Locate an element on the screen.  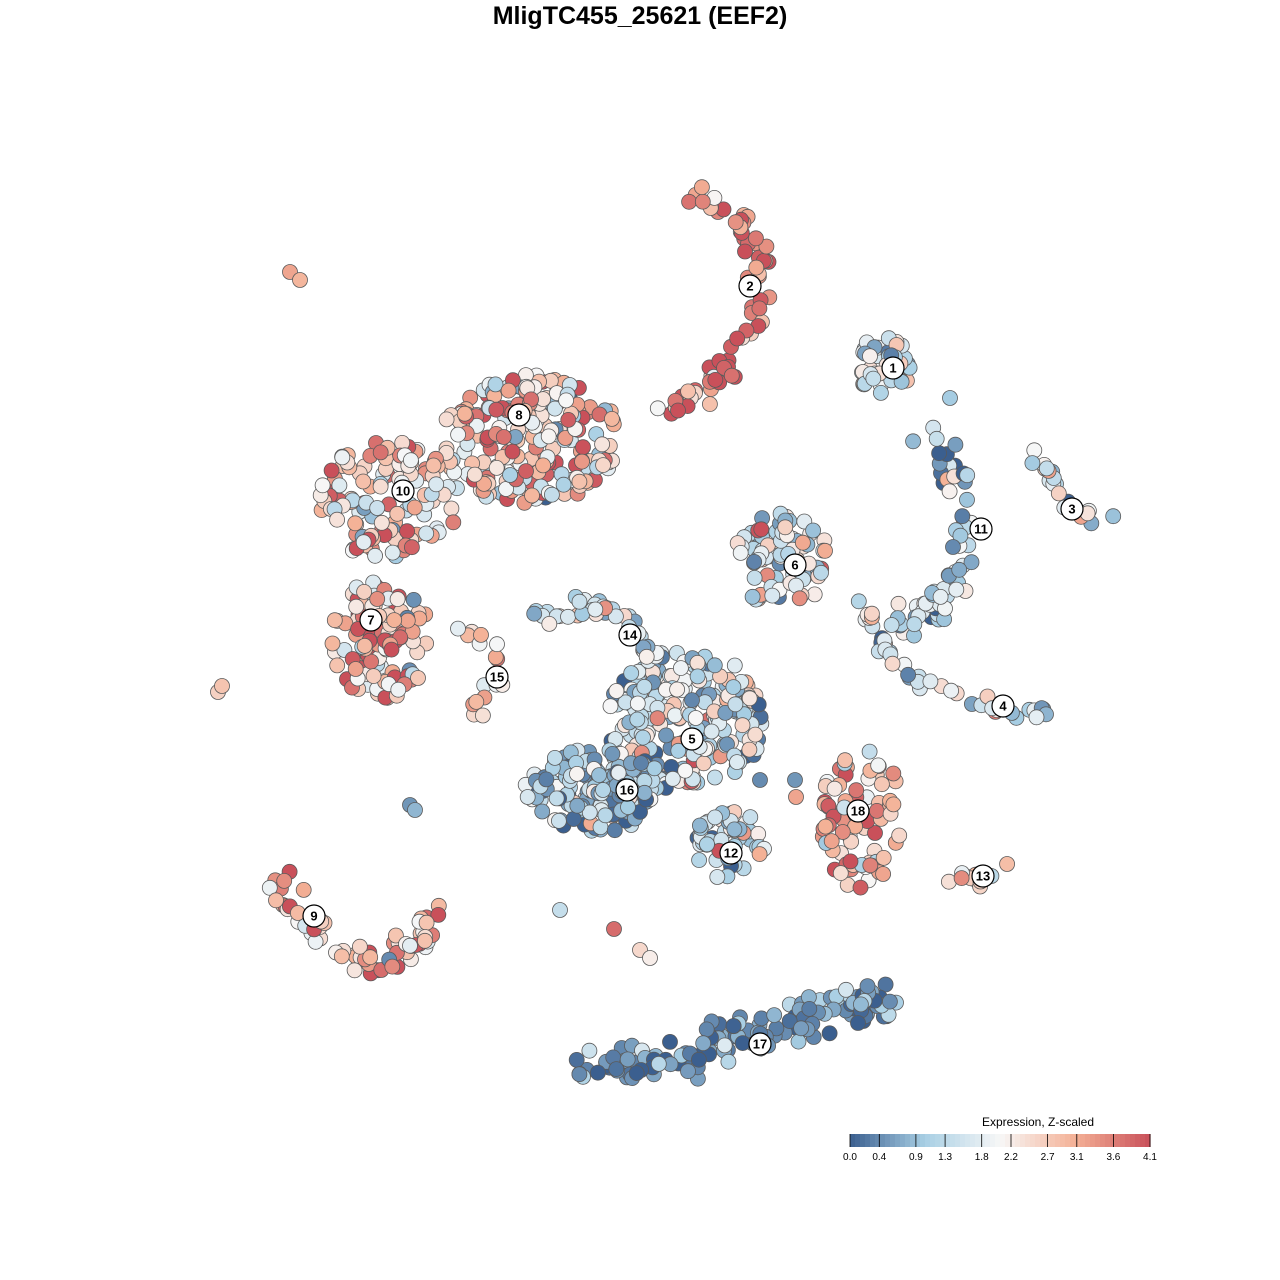
cluster-label-9: 9 is located at coordinates (314, 916).